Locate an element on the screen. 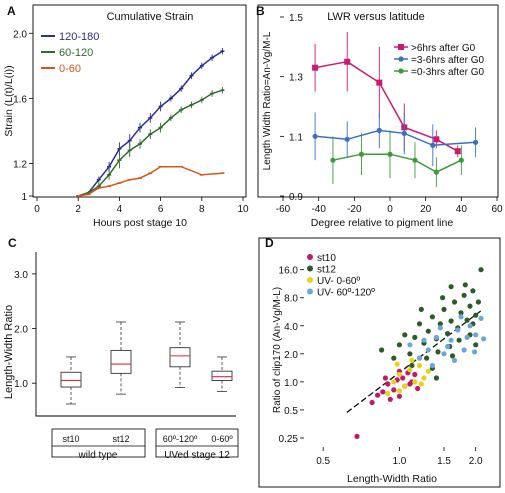  panel-a-ytick-label: 1.2 is located at coordinates (20, 164).